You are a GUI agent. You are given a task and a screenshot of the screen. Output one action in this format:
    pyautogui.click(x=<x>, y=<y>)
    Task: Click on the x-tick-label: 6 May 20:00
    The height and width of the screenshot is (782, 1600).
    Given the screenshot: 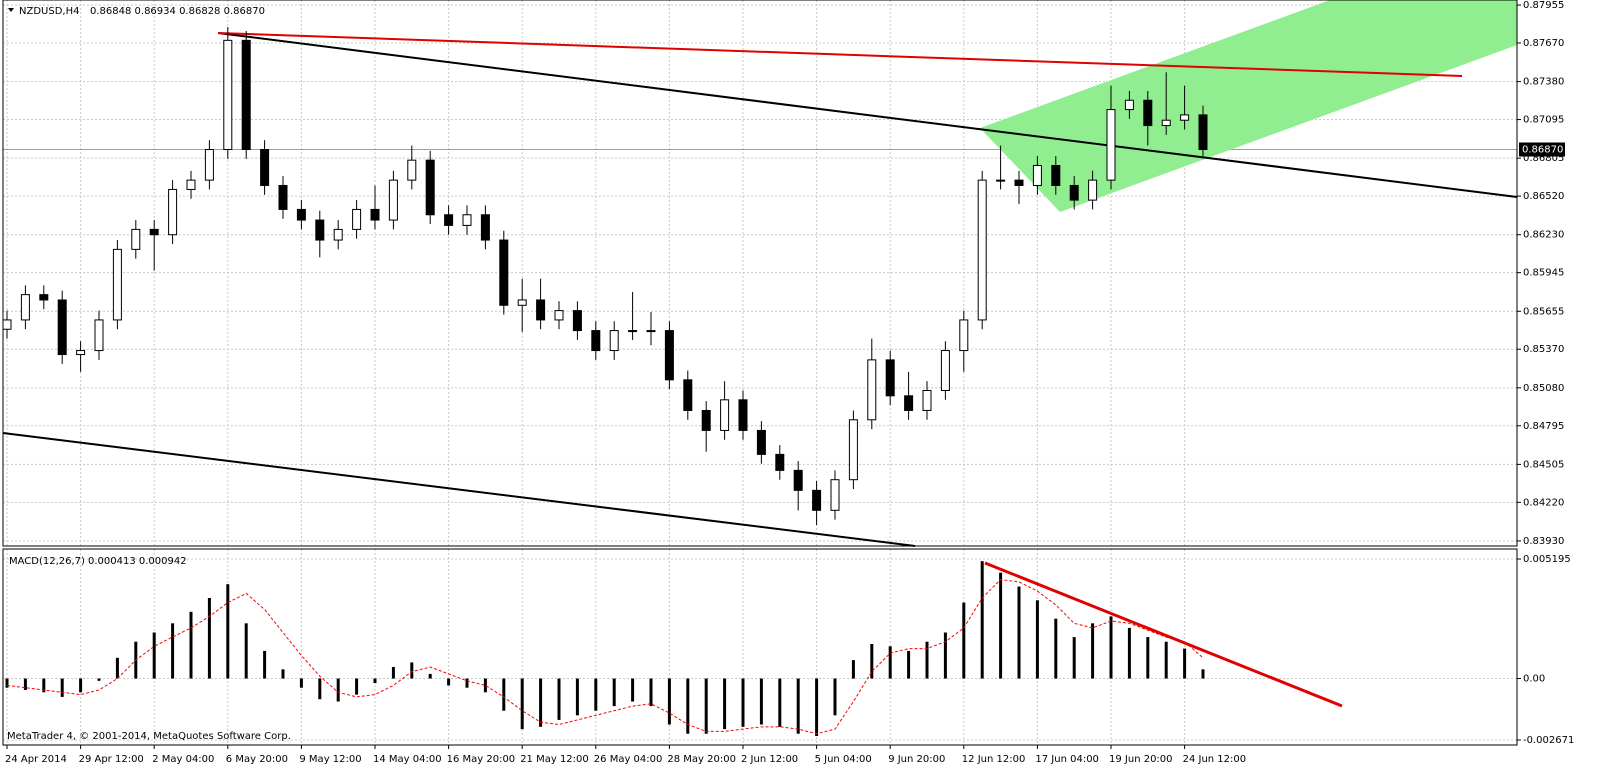 What is the action you would take?
    pyautogui.click(x=257, y=759)
    